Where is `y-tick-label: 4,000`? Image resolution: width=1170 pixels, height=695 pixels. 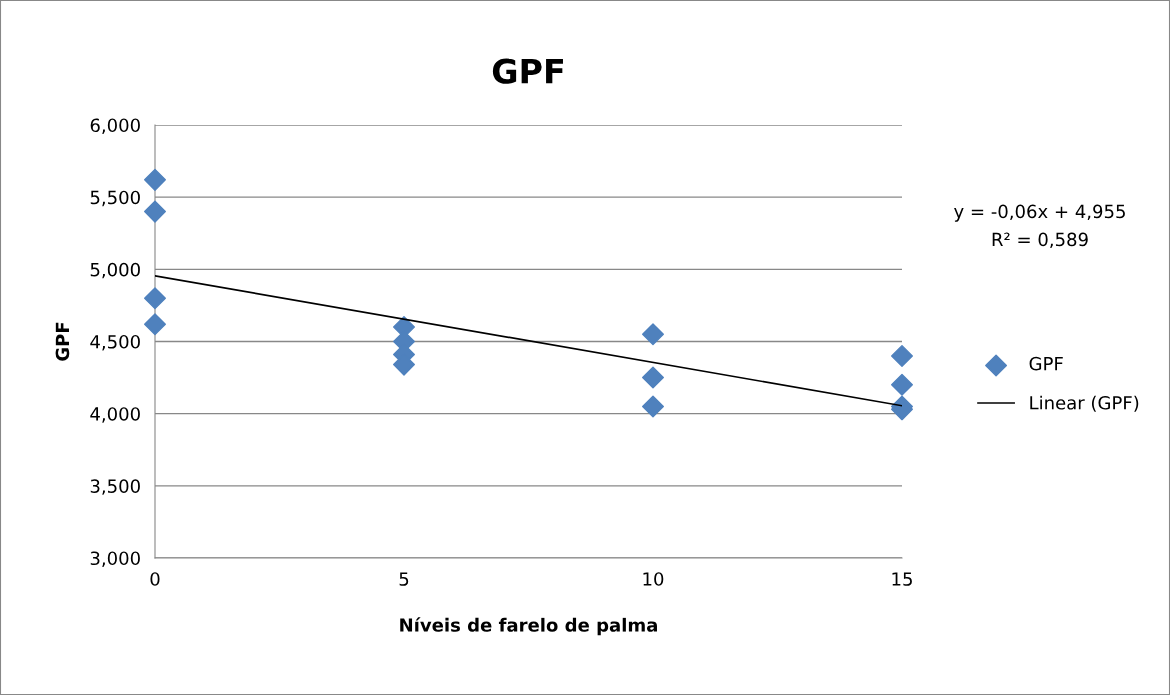
y-tick-label: 4,000 is located at coordinates (115, 415).